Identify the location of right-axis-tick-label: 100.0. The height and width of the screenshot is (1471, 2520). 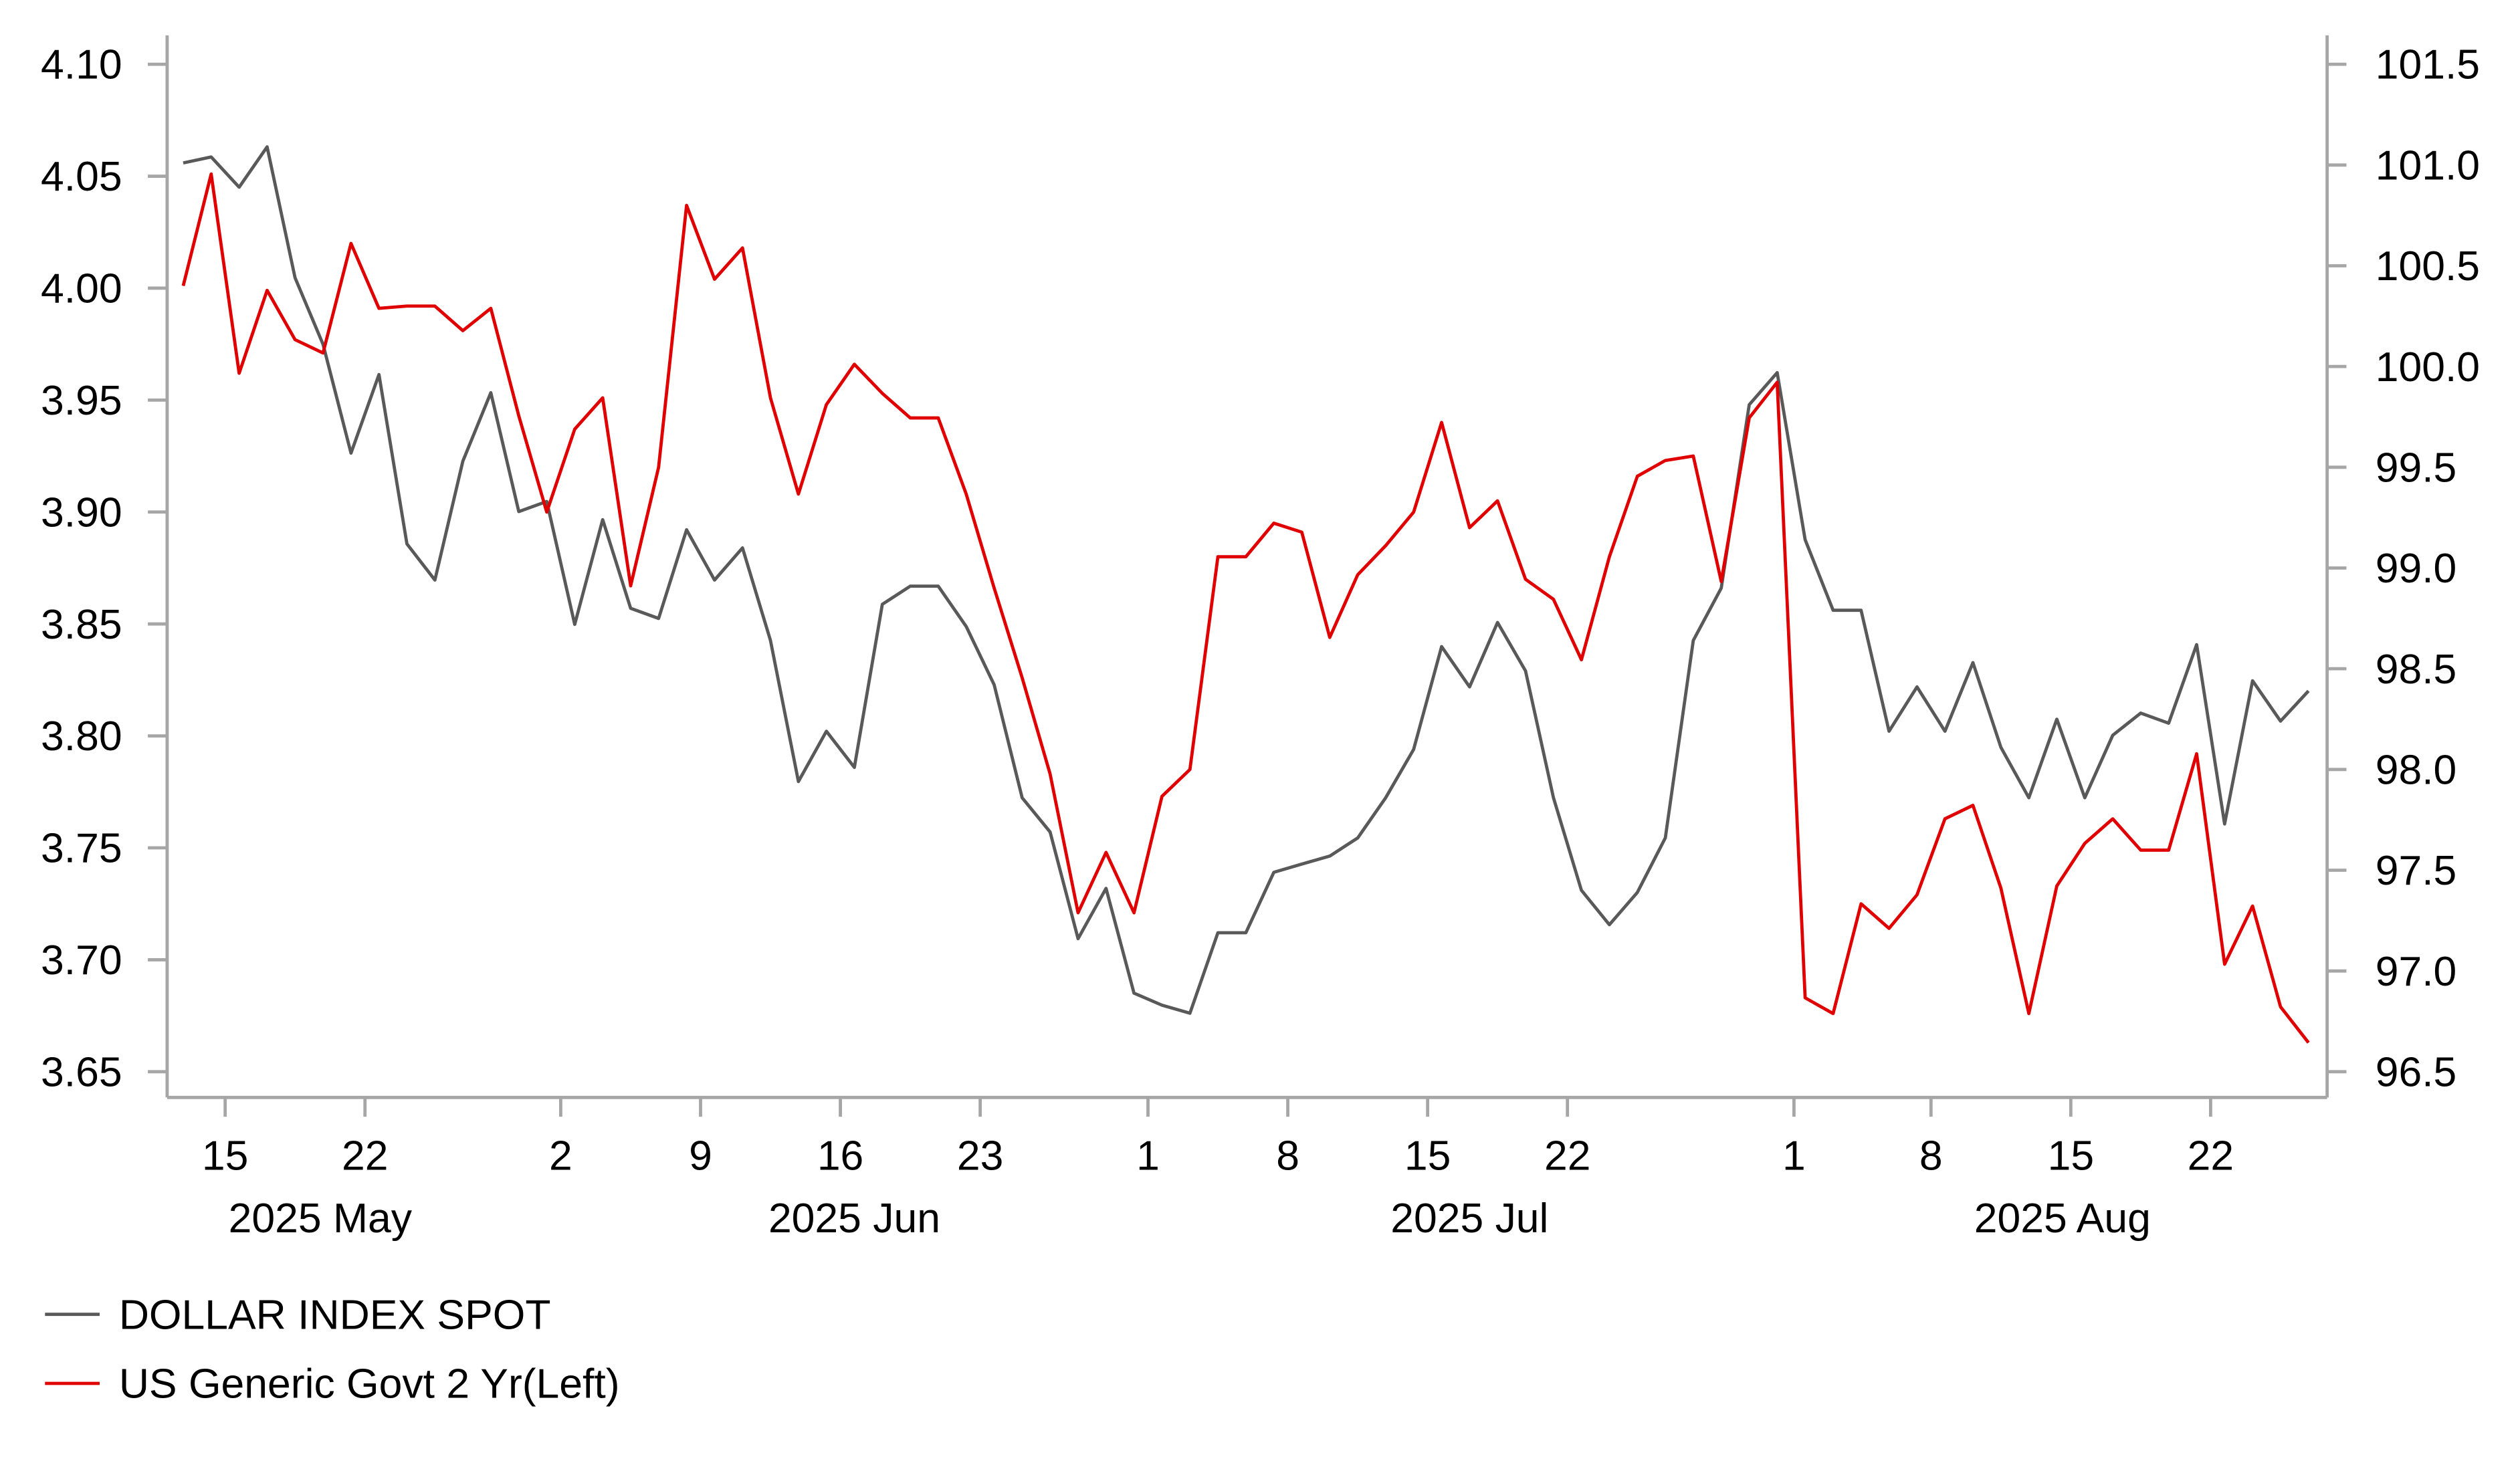
(2428, 367).